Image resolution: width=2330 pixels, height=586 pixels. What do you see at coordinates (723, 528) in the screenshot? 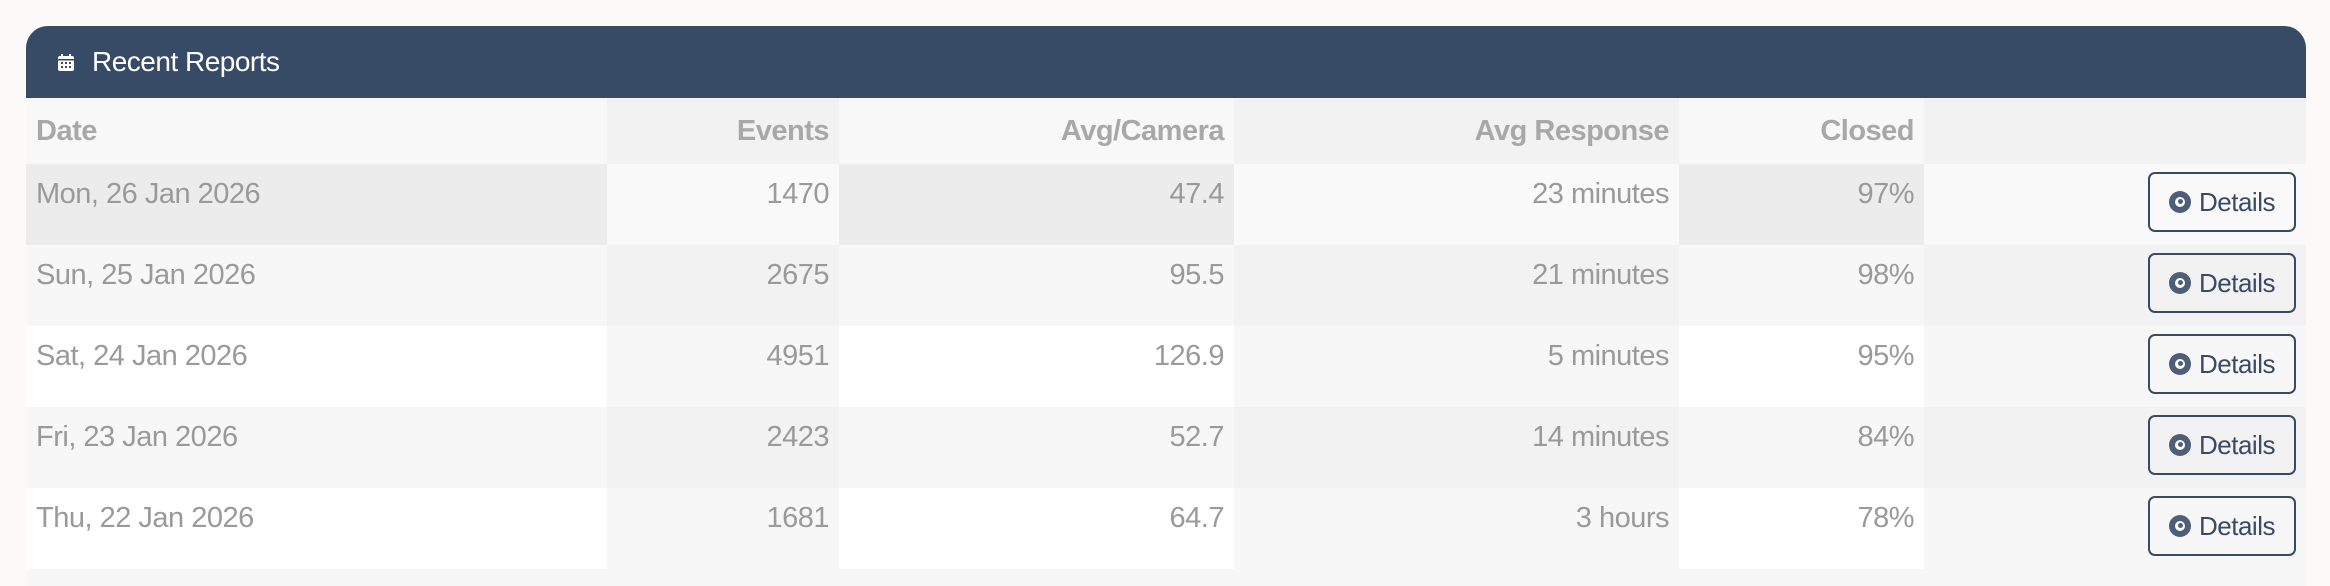
I see `events-cell: 1681` at bounding box center [723, 528].